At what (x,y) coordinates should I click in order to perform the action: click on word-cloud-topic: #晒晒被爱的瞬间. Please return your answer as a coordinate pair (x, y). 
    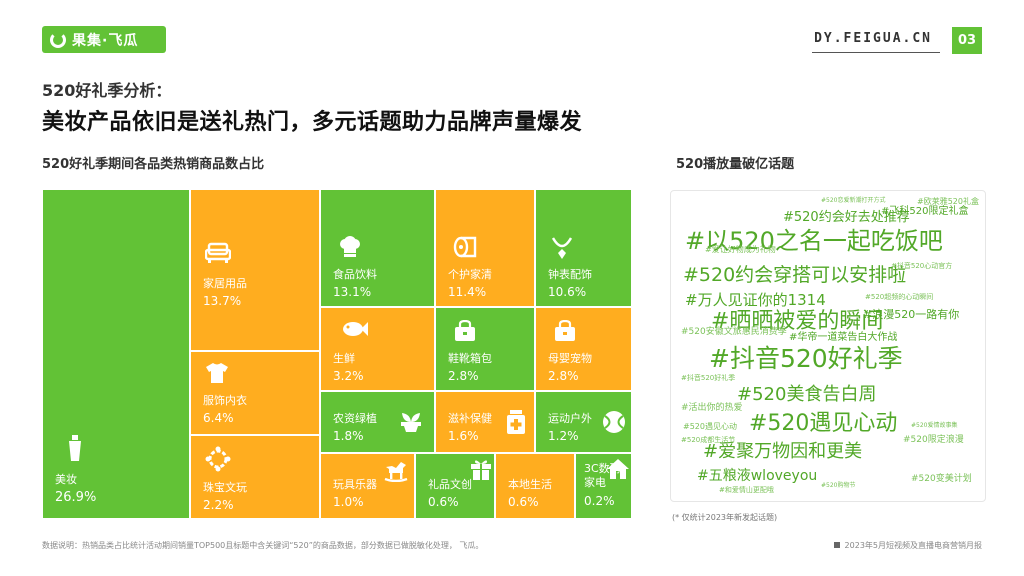
    Looking at the image, I should click on (797, 321).